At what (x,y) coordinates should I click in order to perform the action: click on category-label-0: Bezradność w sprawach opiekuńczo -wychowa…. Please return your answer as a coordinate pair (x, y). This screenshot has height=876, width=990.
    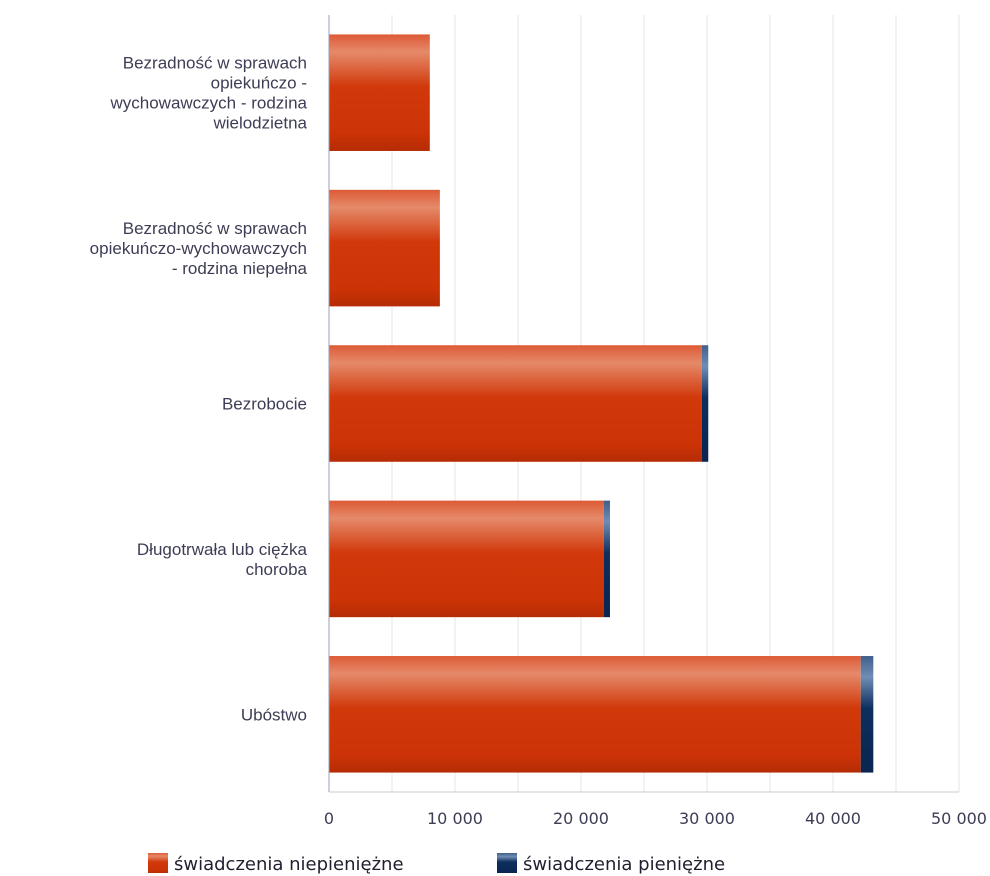
    Looking at the image, I should click on (208, 93).